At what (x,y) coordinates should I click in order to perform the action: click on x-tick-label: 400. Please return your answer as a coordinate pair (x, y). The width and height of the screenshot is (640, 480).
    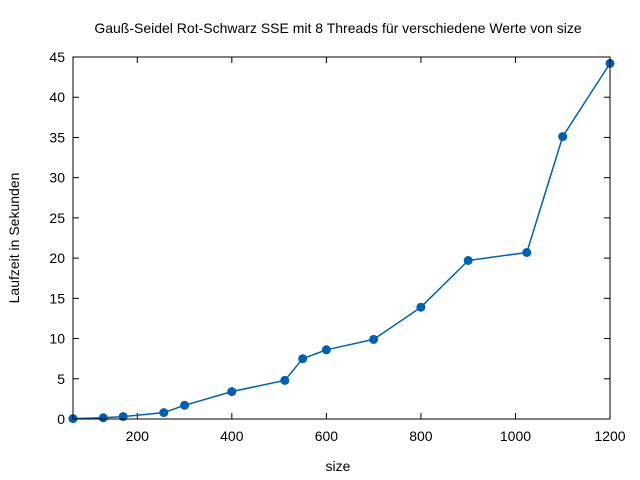
    Looking at the image, I should click on (232, 436).